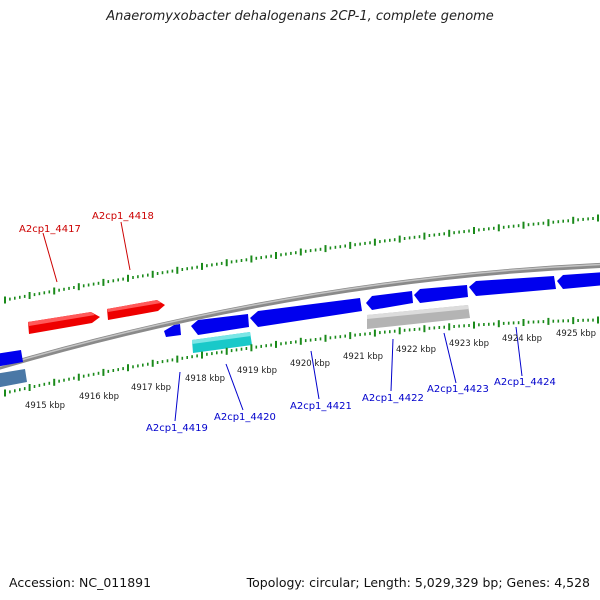 This screenshot has width=600, height=600. Describe the element at coordinates (393, 398) in the screenshot. I see `gene-label-A2cp1_4422: A2cp1_4422` at that location.